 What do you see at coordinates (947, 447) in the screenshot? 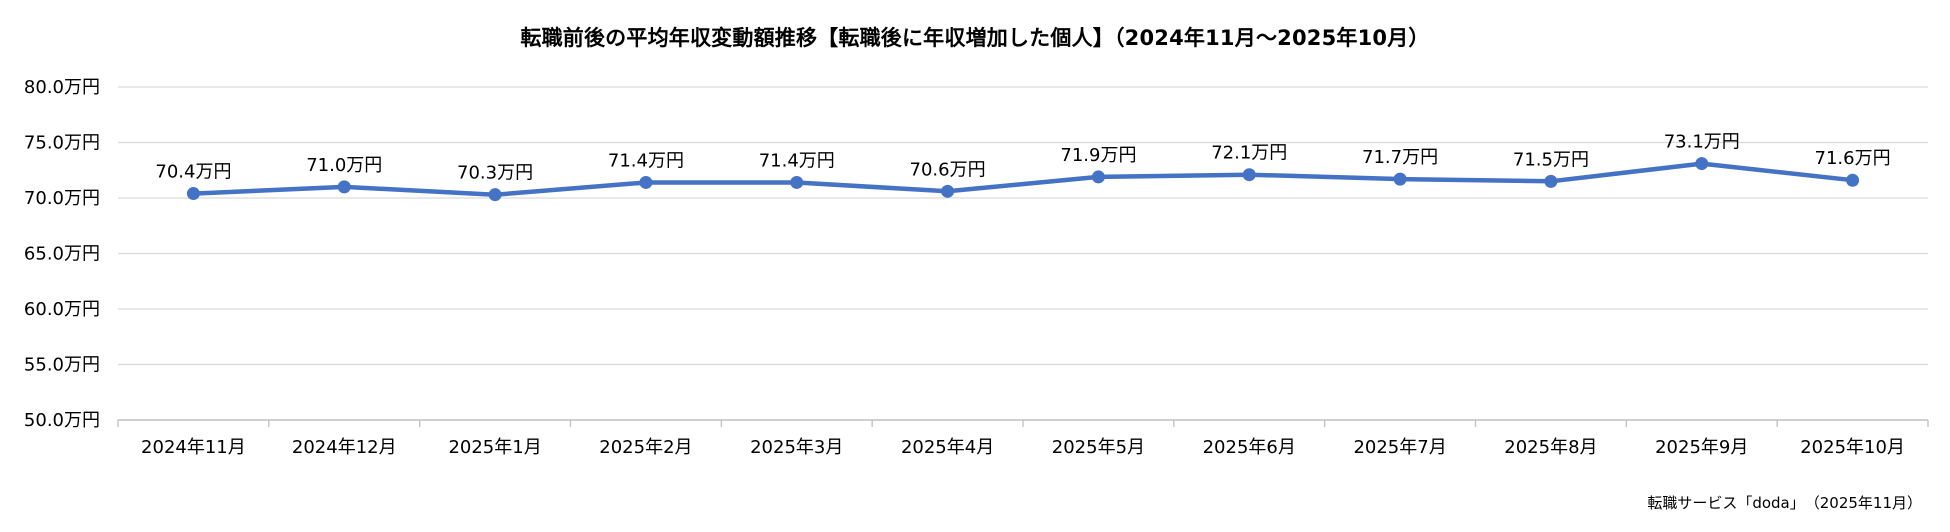
I see `x-tick-label: 2025年4月` at bounding box center [947, 447].